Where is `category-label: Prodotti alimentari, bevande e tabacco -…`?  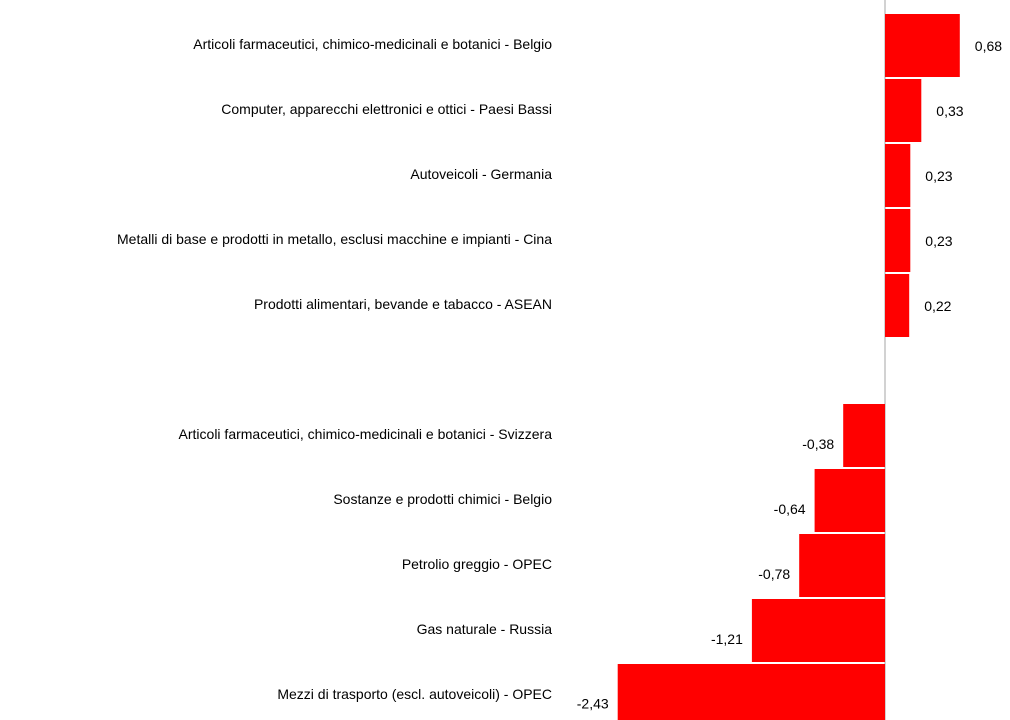
category-label: Prodotti alimentari, bevande e tabacco -… is located at coordinates (403, 304).